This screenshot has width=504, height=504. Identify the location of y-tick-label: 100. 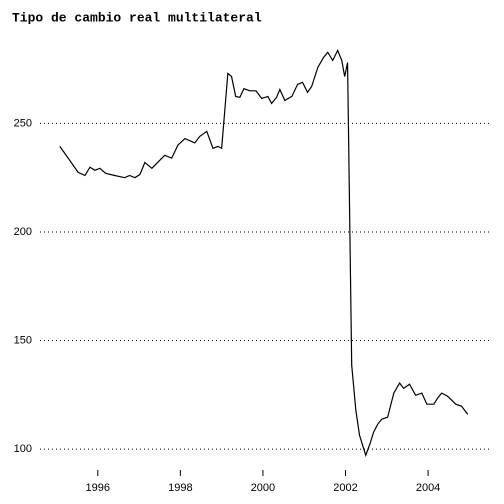
(23, 449).